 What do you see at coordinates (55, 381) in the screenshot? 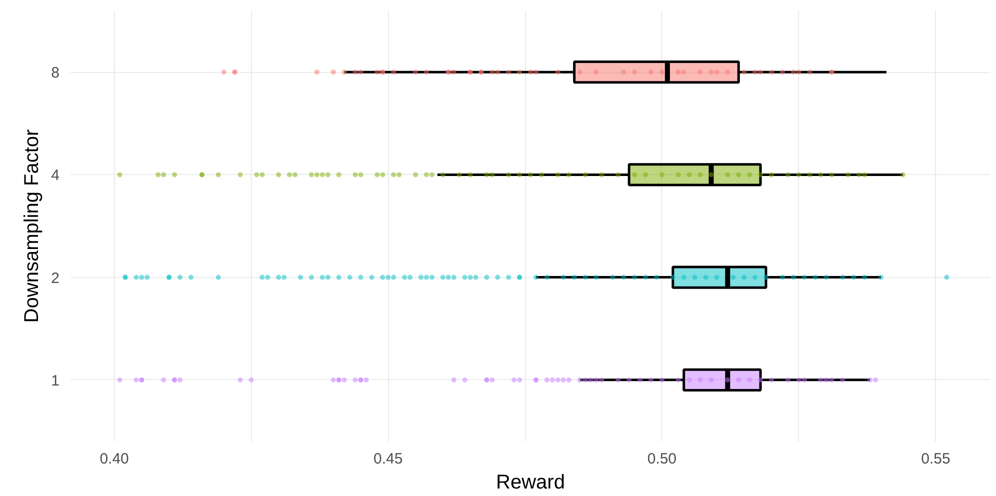
I see `y-tick-label: 1` at bounding box center [55, 381].